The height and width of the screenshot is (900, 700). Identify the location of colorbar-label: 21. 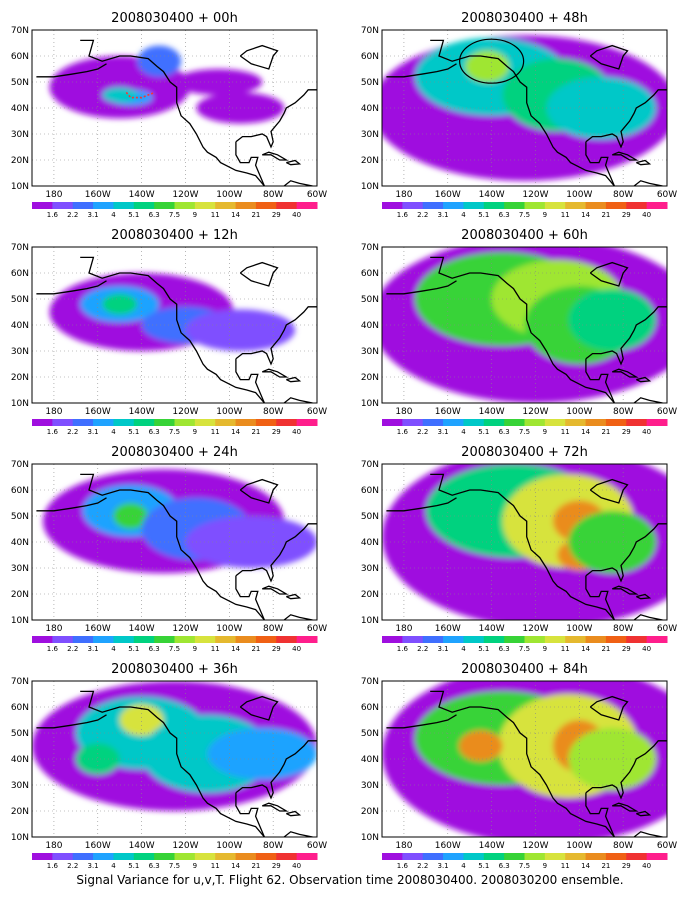
(255, 215).